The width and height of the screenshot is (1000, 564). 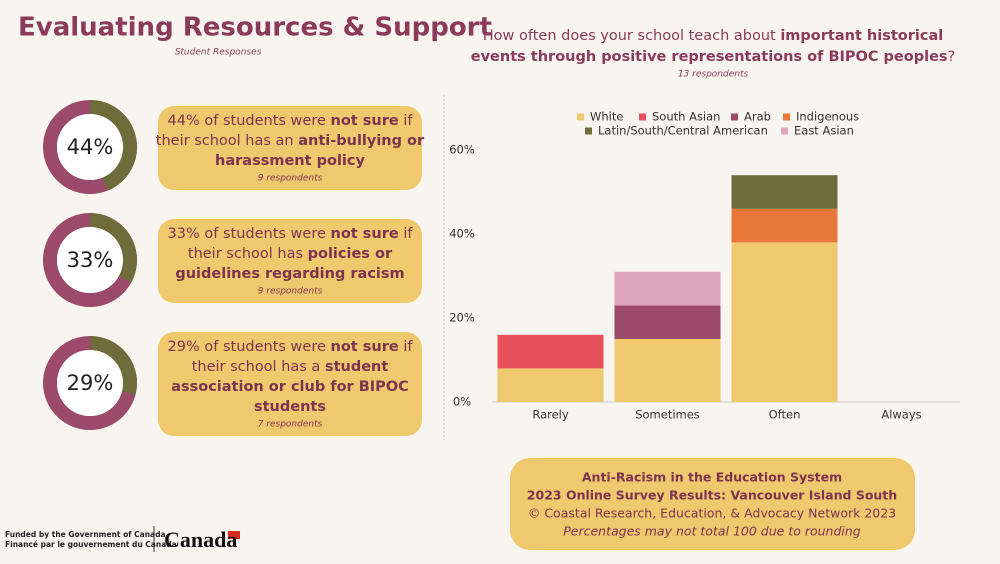 I want to click on legend-label: Latin/South/Central American, so click(x=683, y=131).